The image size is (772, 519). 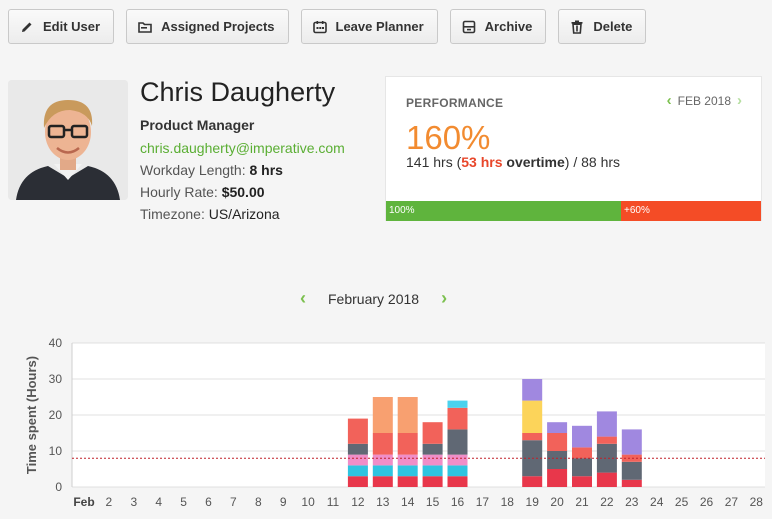 I want to click on performance-bar-overtime: +60%, so click(x=691, y=211).